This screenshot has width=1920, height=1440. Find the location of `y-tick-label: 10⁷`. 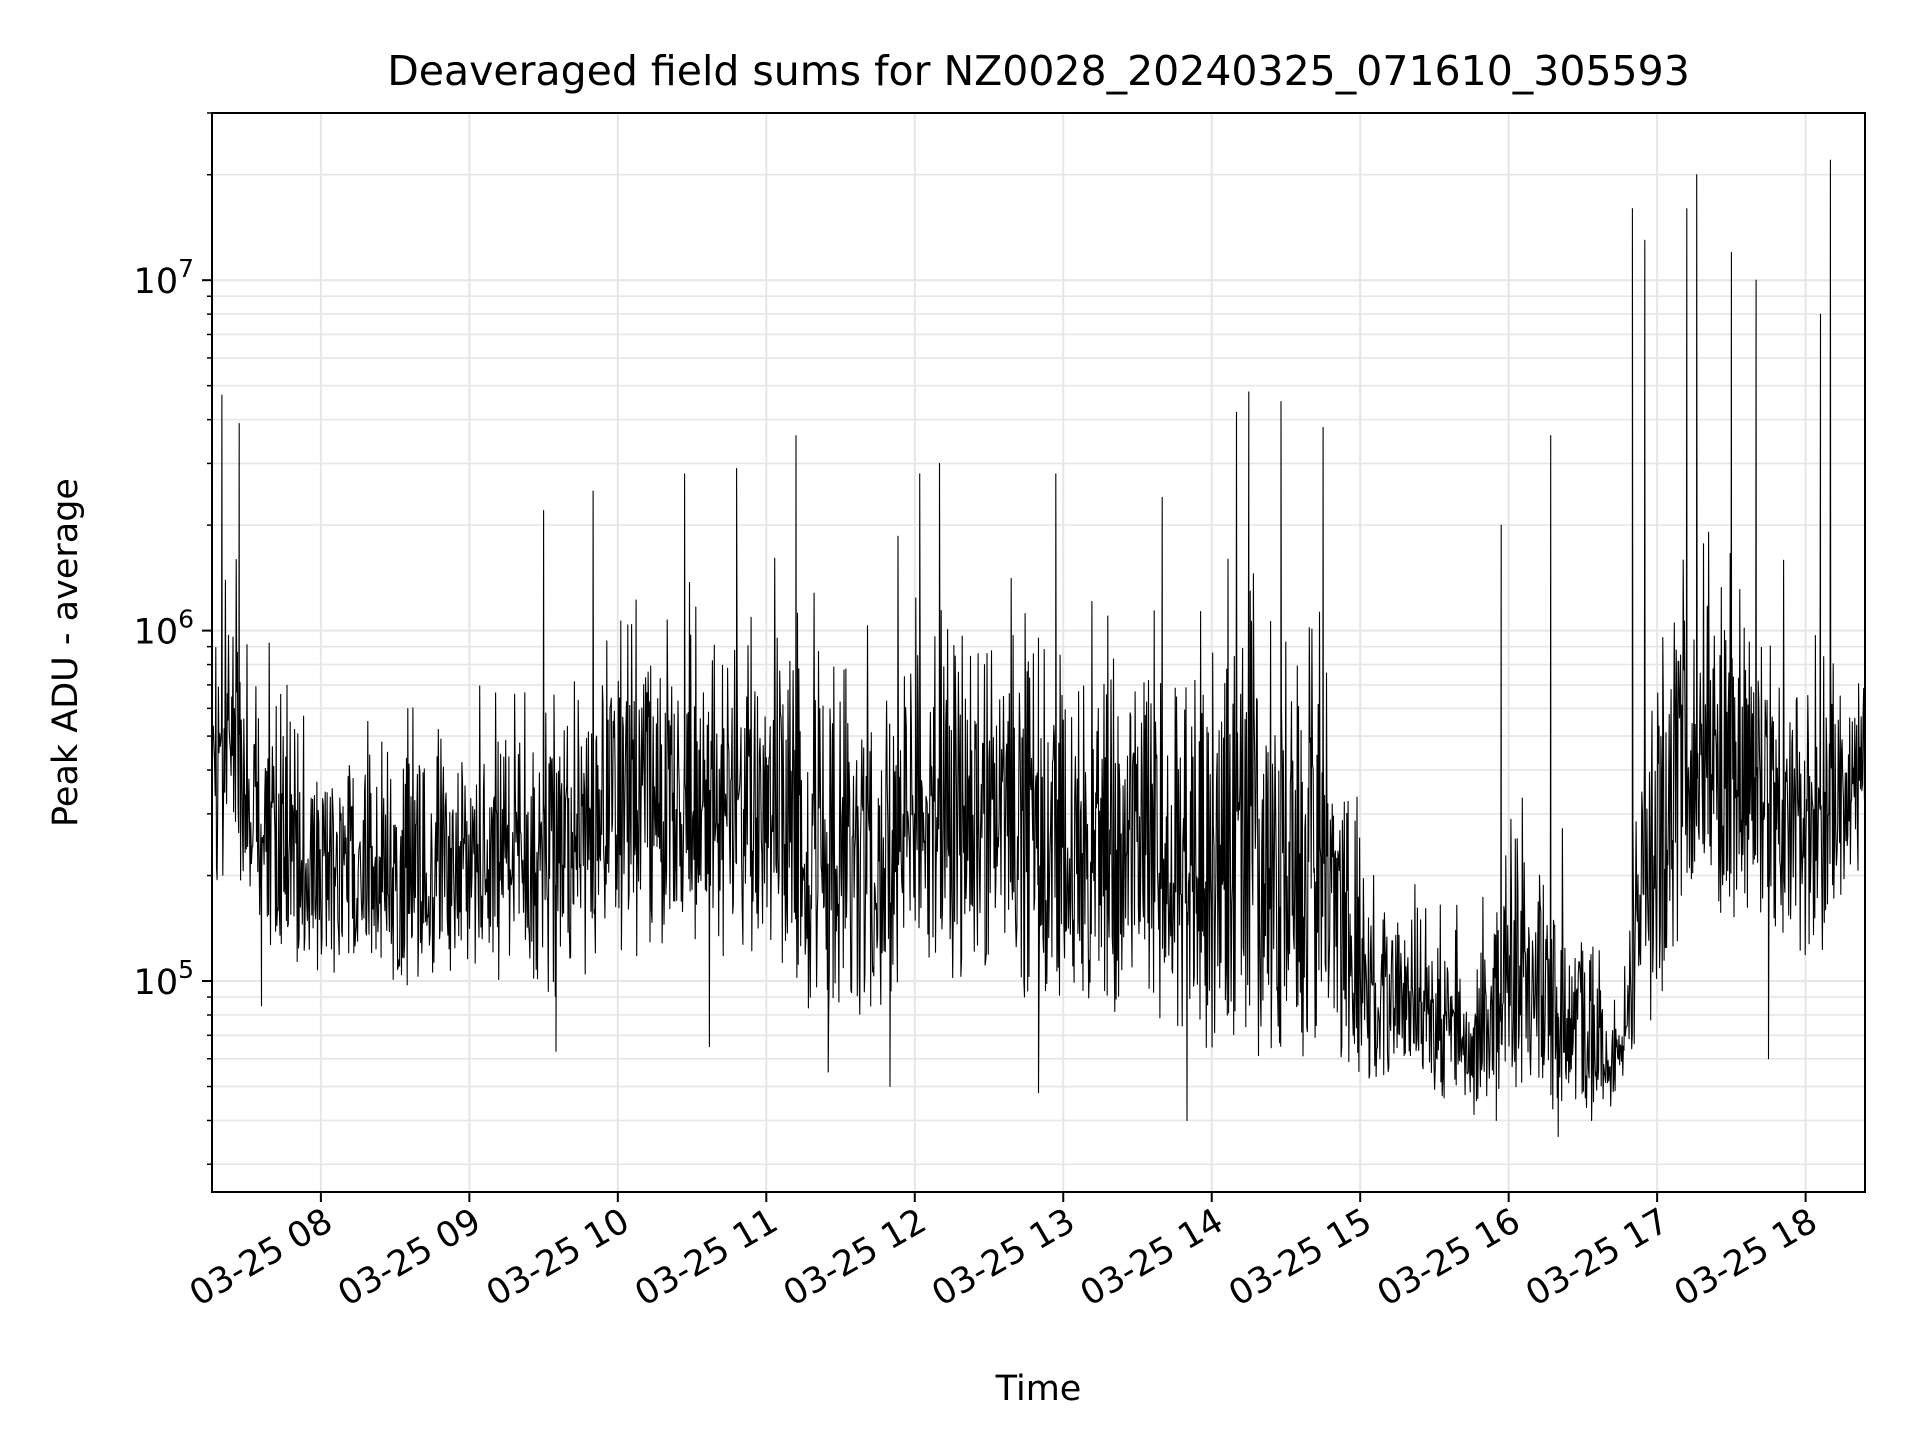

y-tick-label: 10⁷ is located at coordinates (164, 278).